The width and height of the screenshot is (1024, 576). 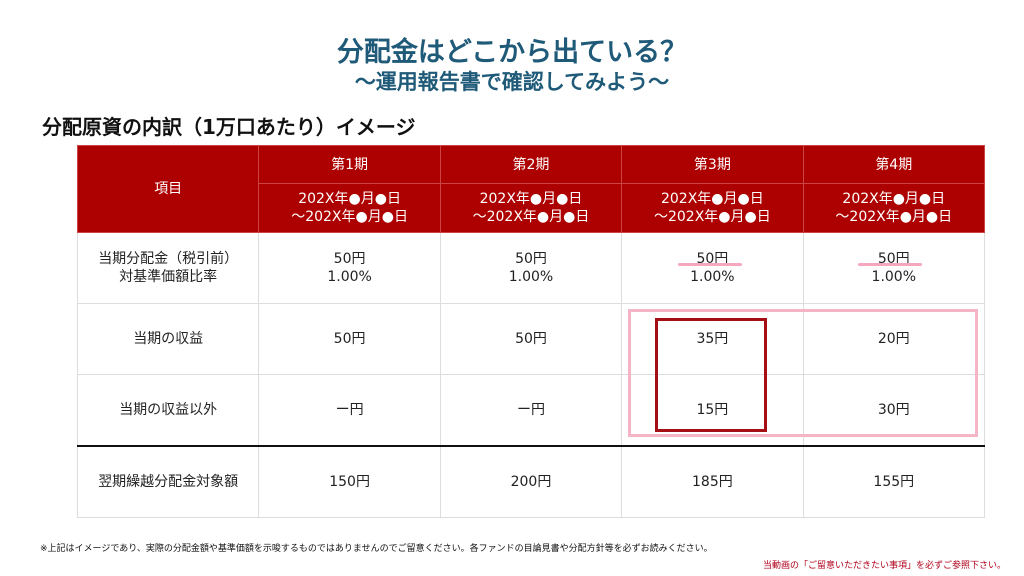 What do you see at coordinates (512, 82) in the screenshot?
I see `page-subtitle: ～運用報告書で確認してみよう～` at bounding box center [512, 82].